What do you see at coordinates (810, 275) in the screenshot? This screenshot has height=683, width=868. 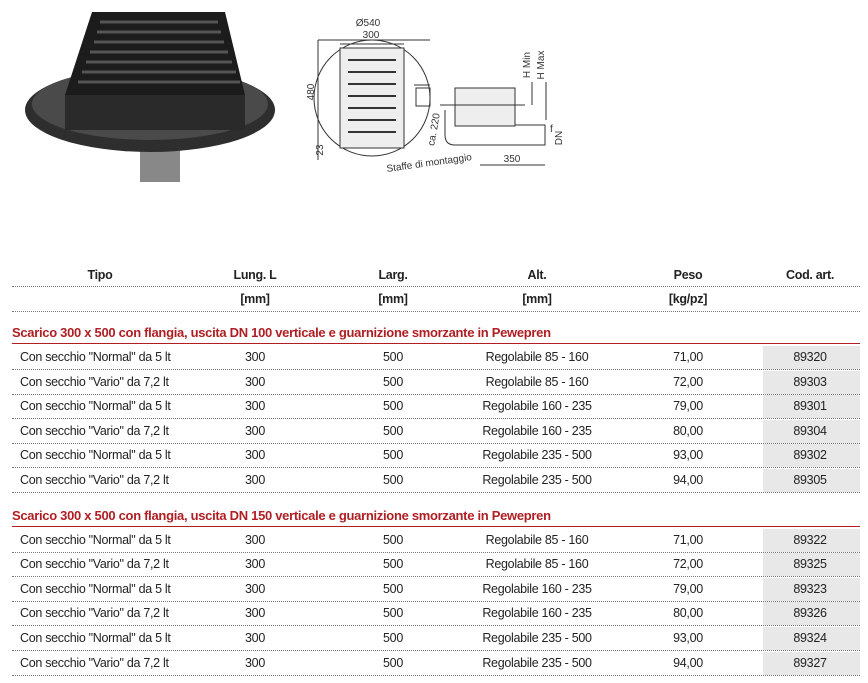 I see `header-cell: Cod. art.` at bounding box center [810, 275].